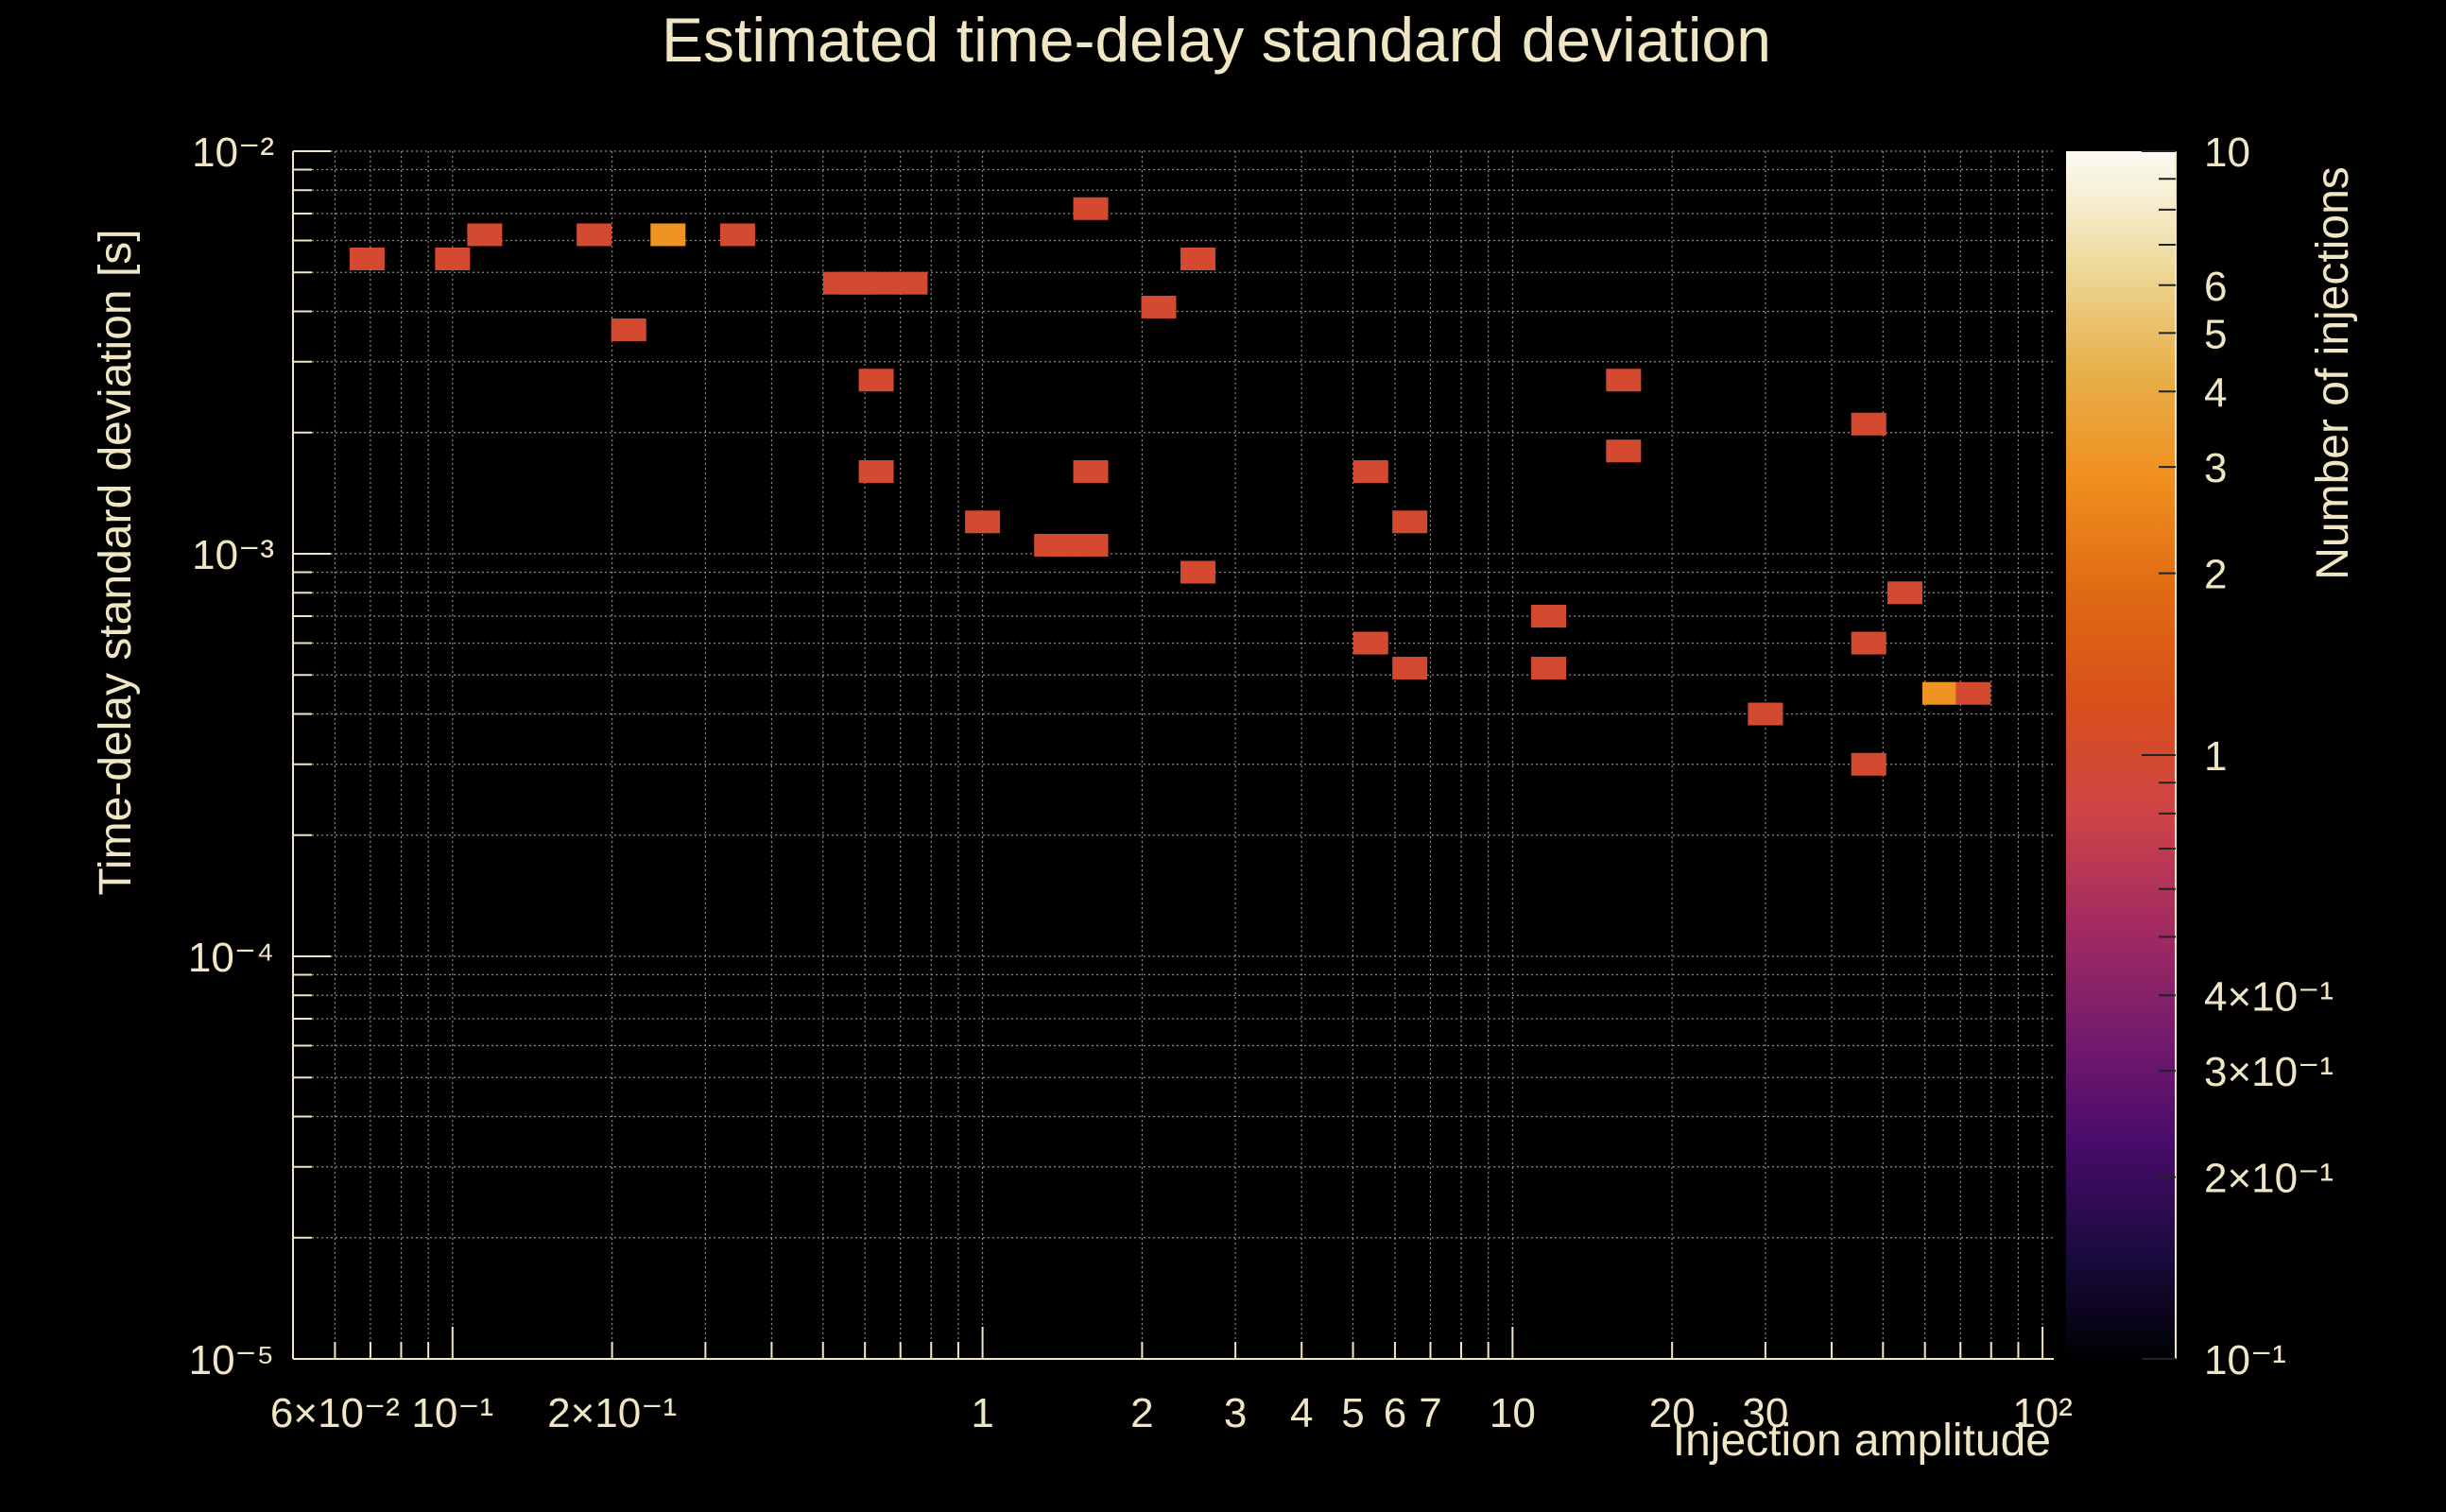 Image resolution: width=2446 pixels, height=1512 pixels. Describe the element at coordinates (452, 1413) in the screenshot. I see `x-tick-label: 10⁻¹` at that location.